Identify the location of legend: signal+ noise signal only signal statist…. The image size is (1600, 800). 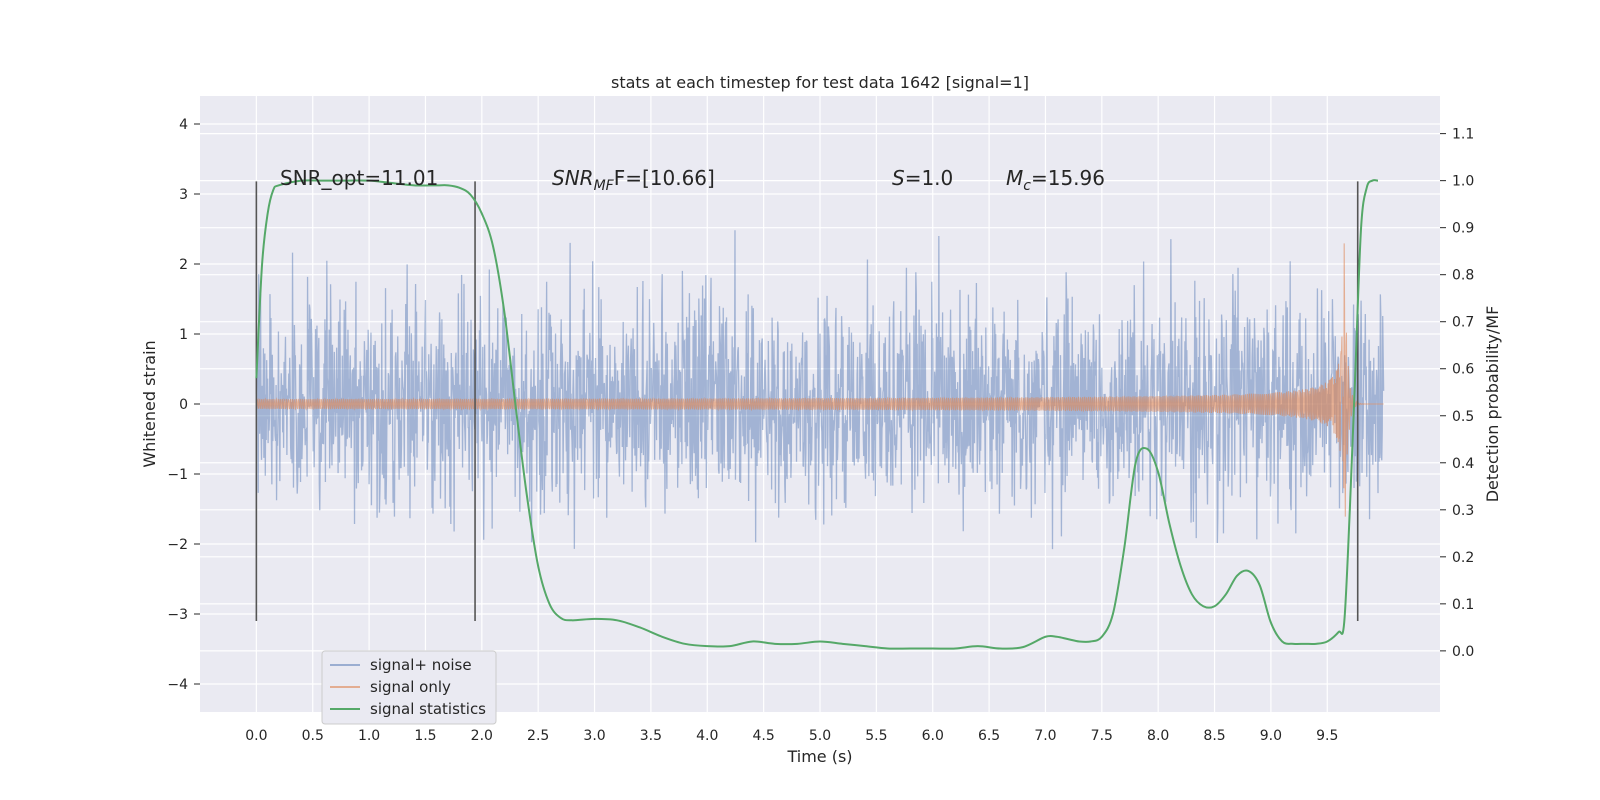
(409, 687).